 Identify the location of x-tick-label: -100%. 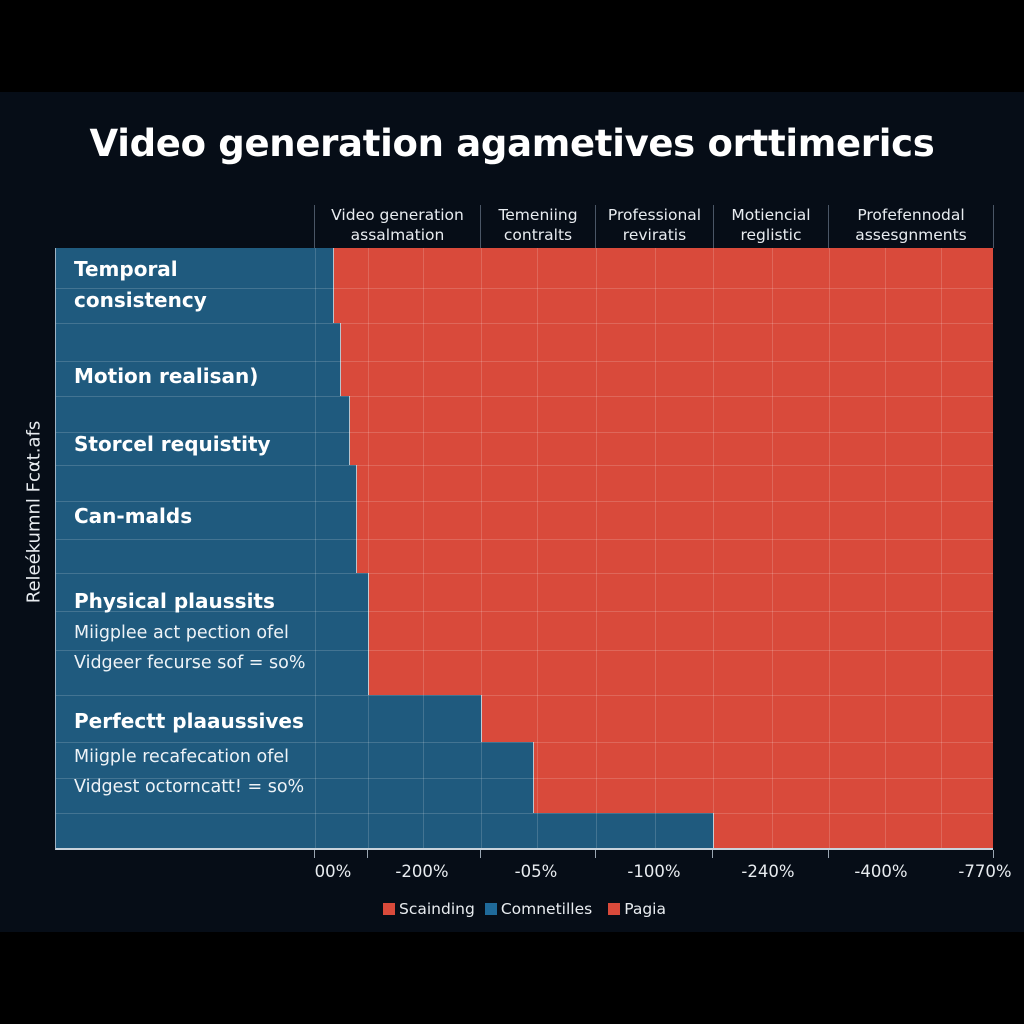
(654, 871).